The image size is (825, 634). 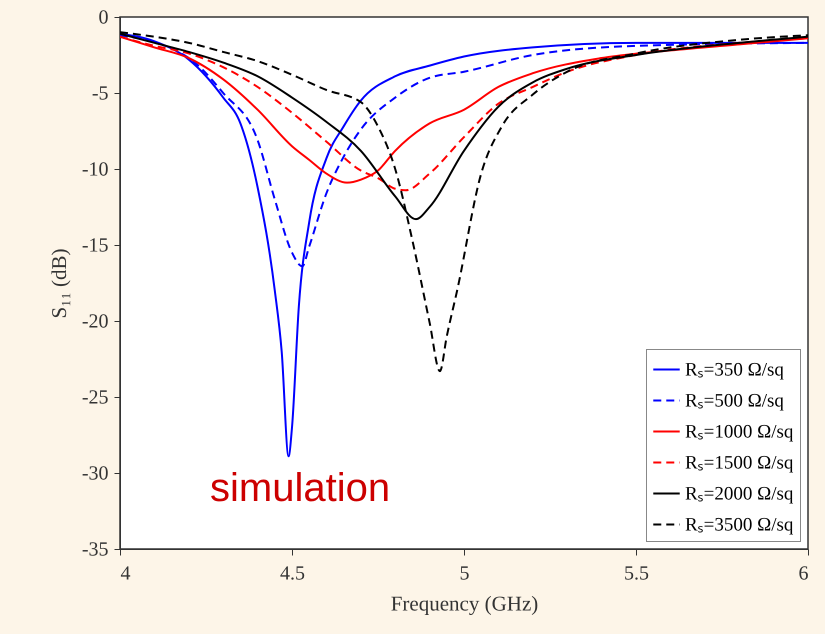 What do you see at coordinates (125, 573) in the screenshot?
I see `x-tick-label: 4` at bounding box center [125, 573].